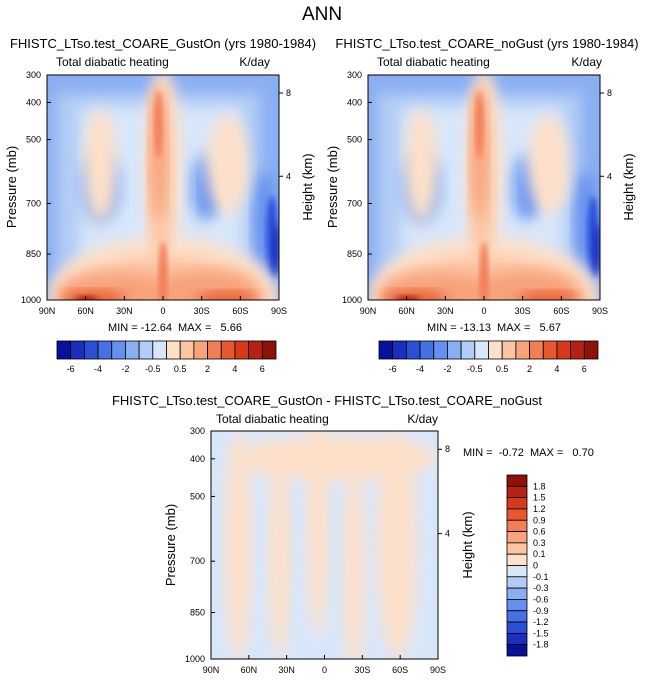 The width and height of the screenshot is (645, 683). Describe the element at coordinates (539, 509) in the screenshot. I see `colorbar-label: 1.2` at that location.